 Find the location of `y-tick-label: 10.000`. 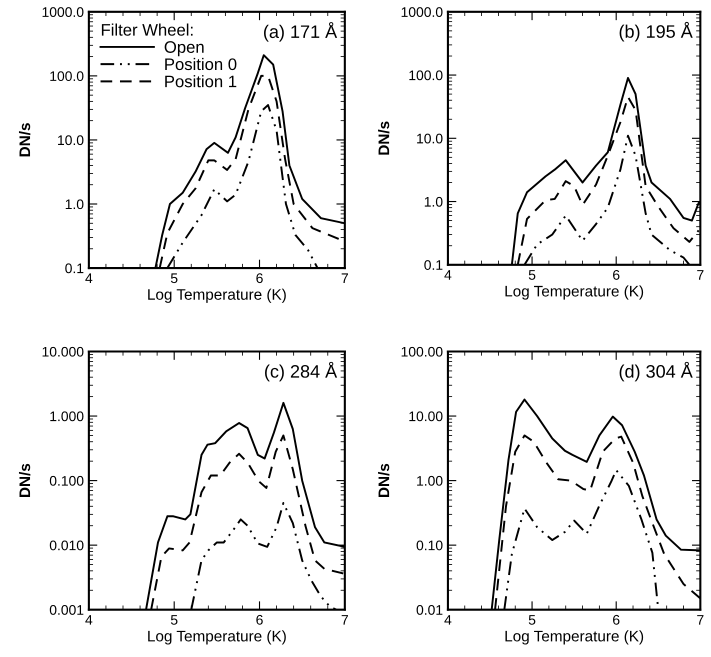

y-tick-label: 10.000 is located at coordinates (63, 351).